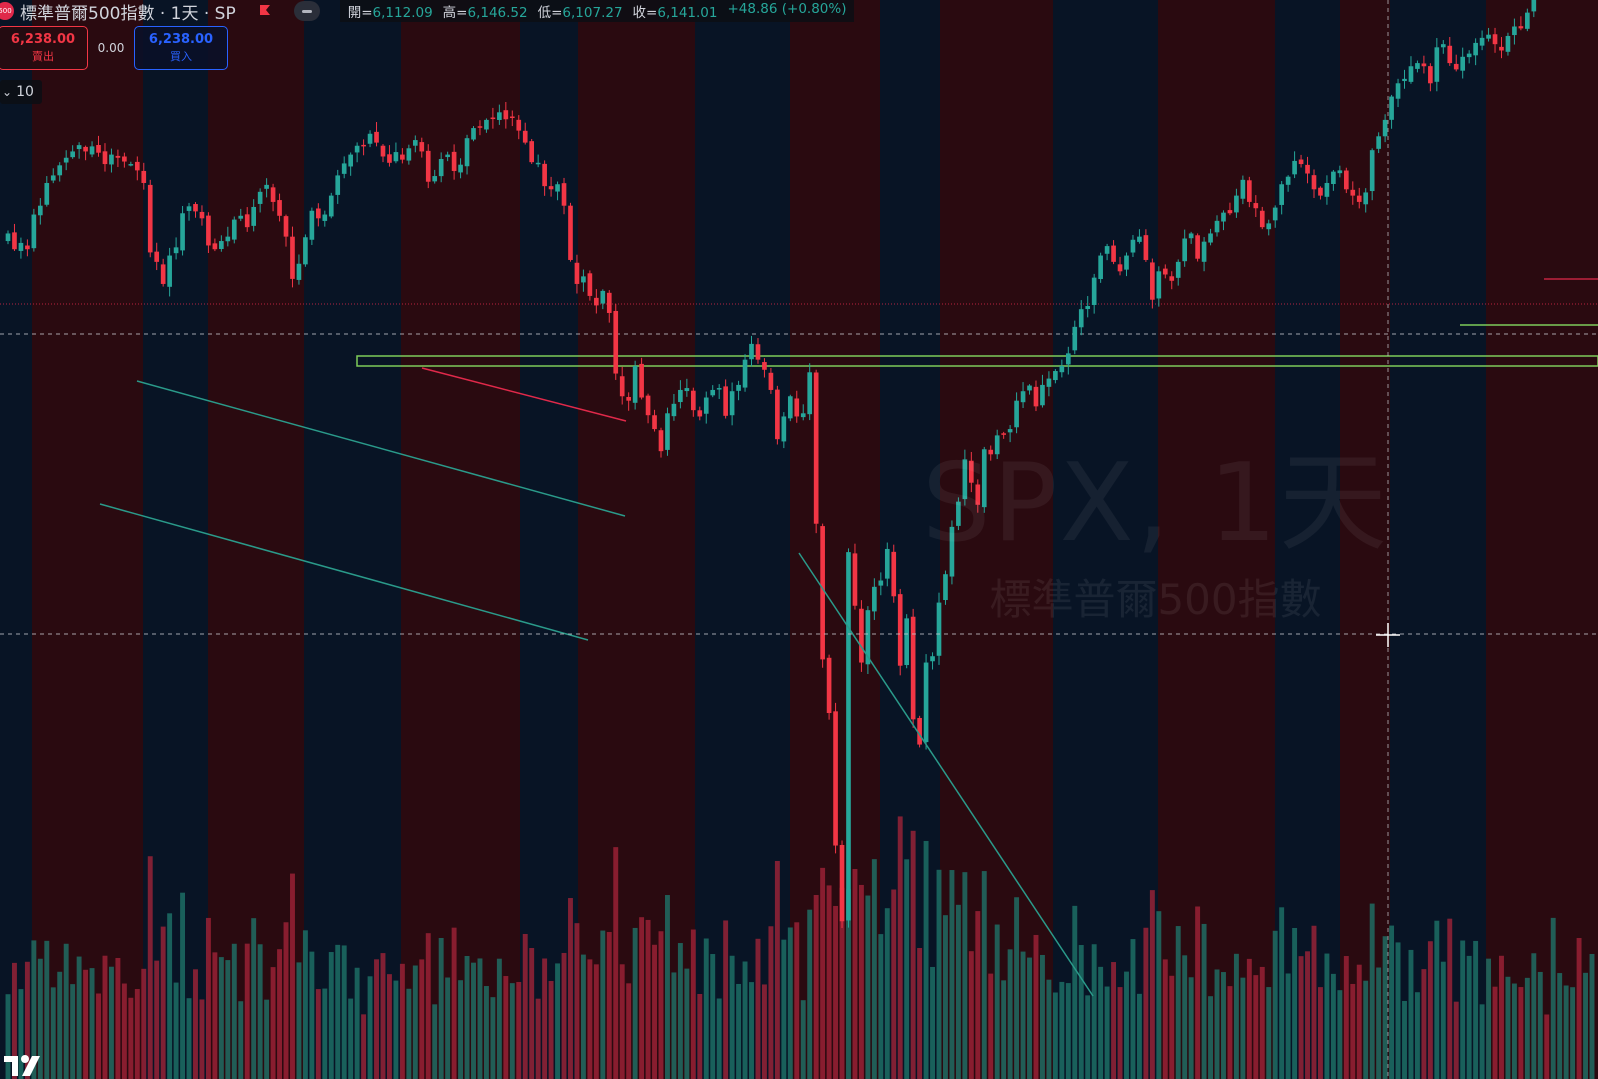 The width and height of the screenshot is (1598, 1079). What do you see at coordinates (306, 11) in the screenshot?
I see `collapse-legend-button` at bounding box center [306, 11].